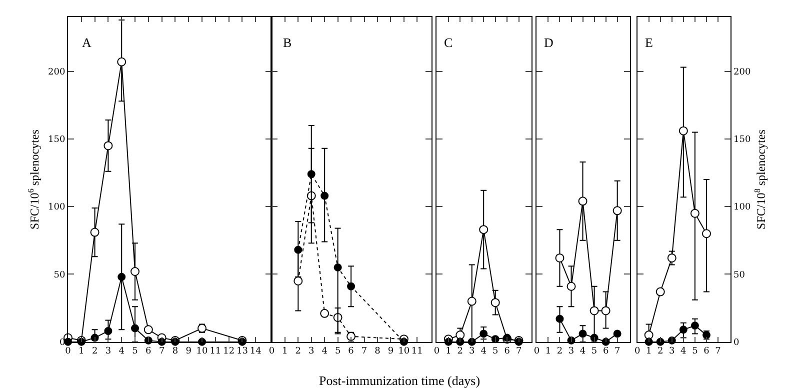 The image size is (792, 392). Describe the element at coordinates (57, 140) in the screenshot. I see `y-tick-label: 150` at that location.